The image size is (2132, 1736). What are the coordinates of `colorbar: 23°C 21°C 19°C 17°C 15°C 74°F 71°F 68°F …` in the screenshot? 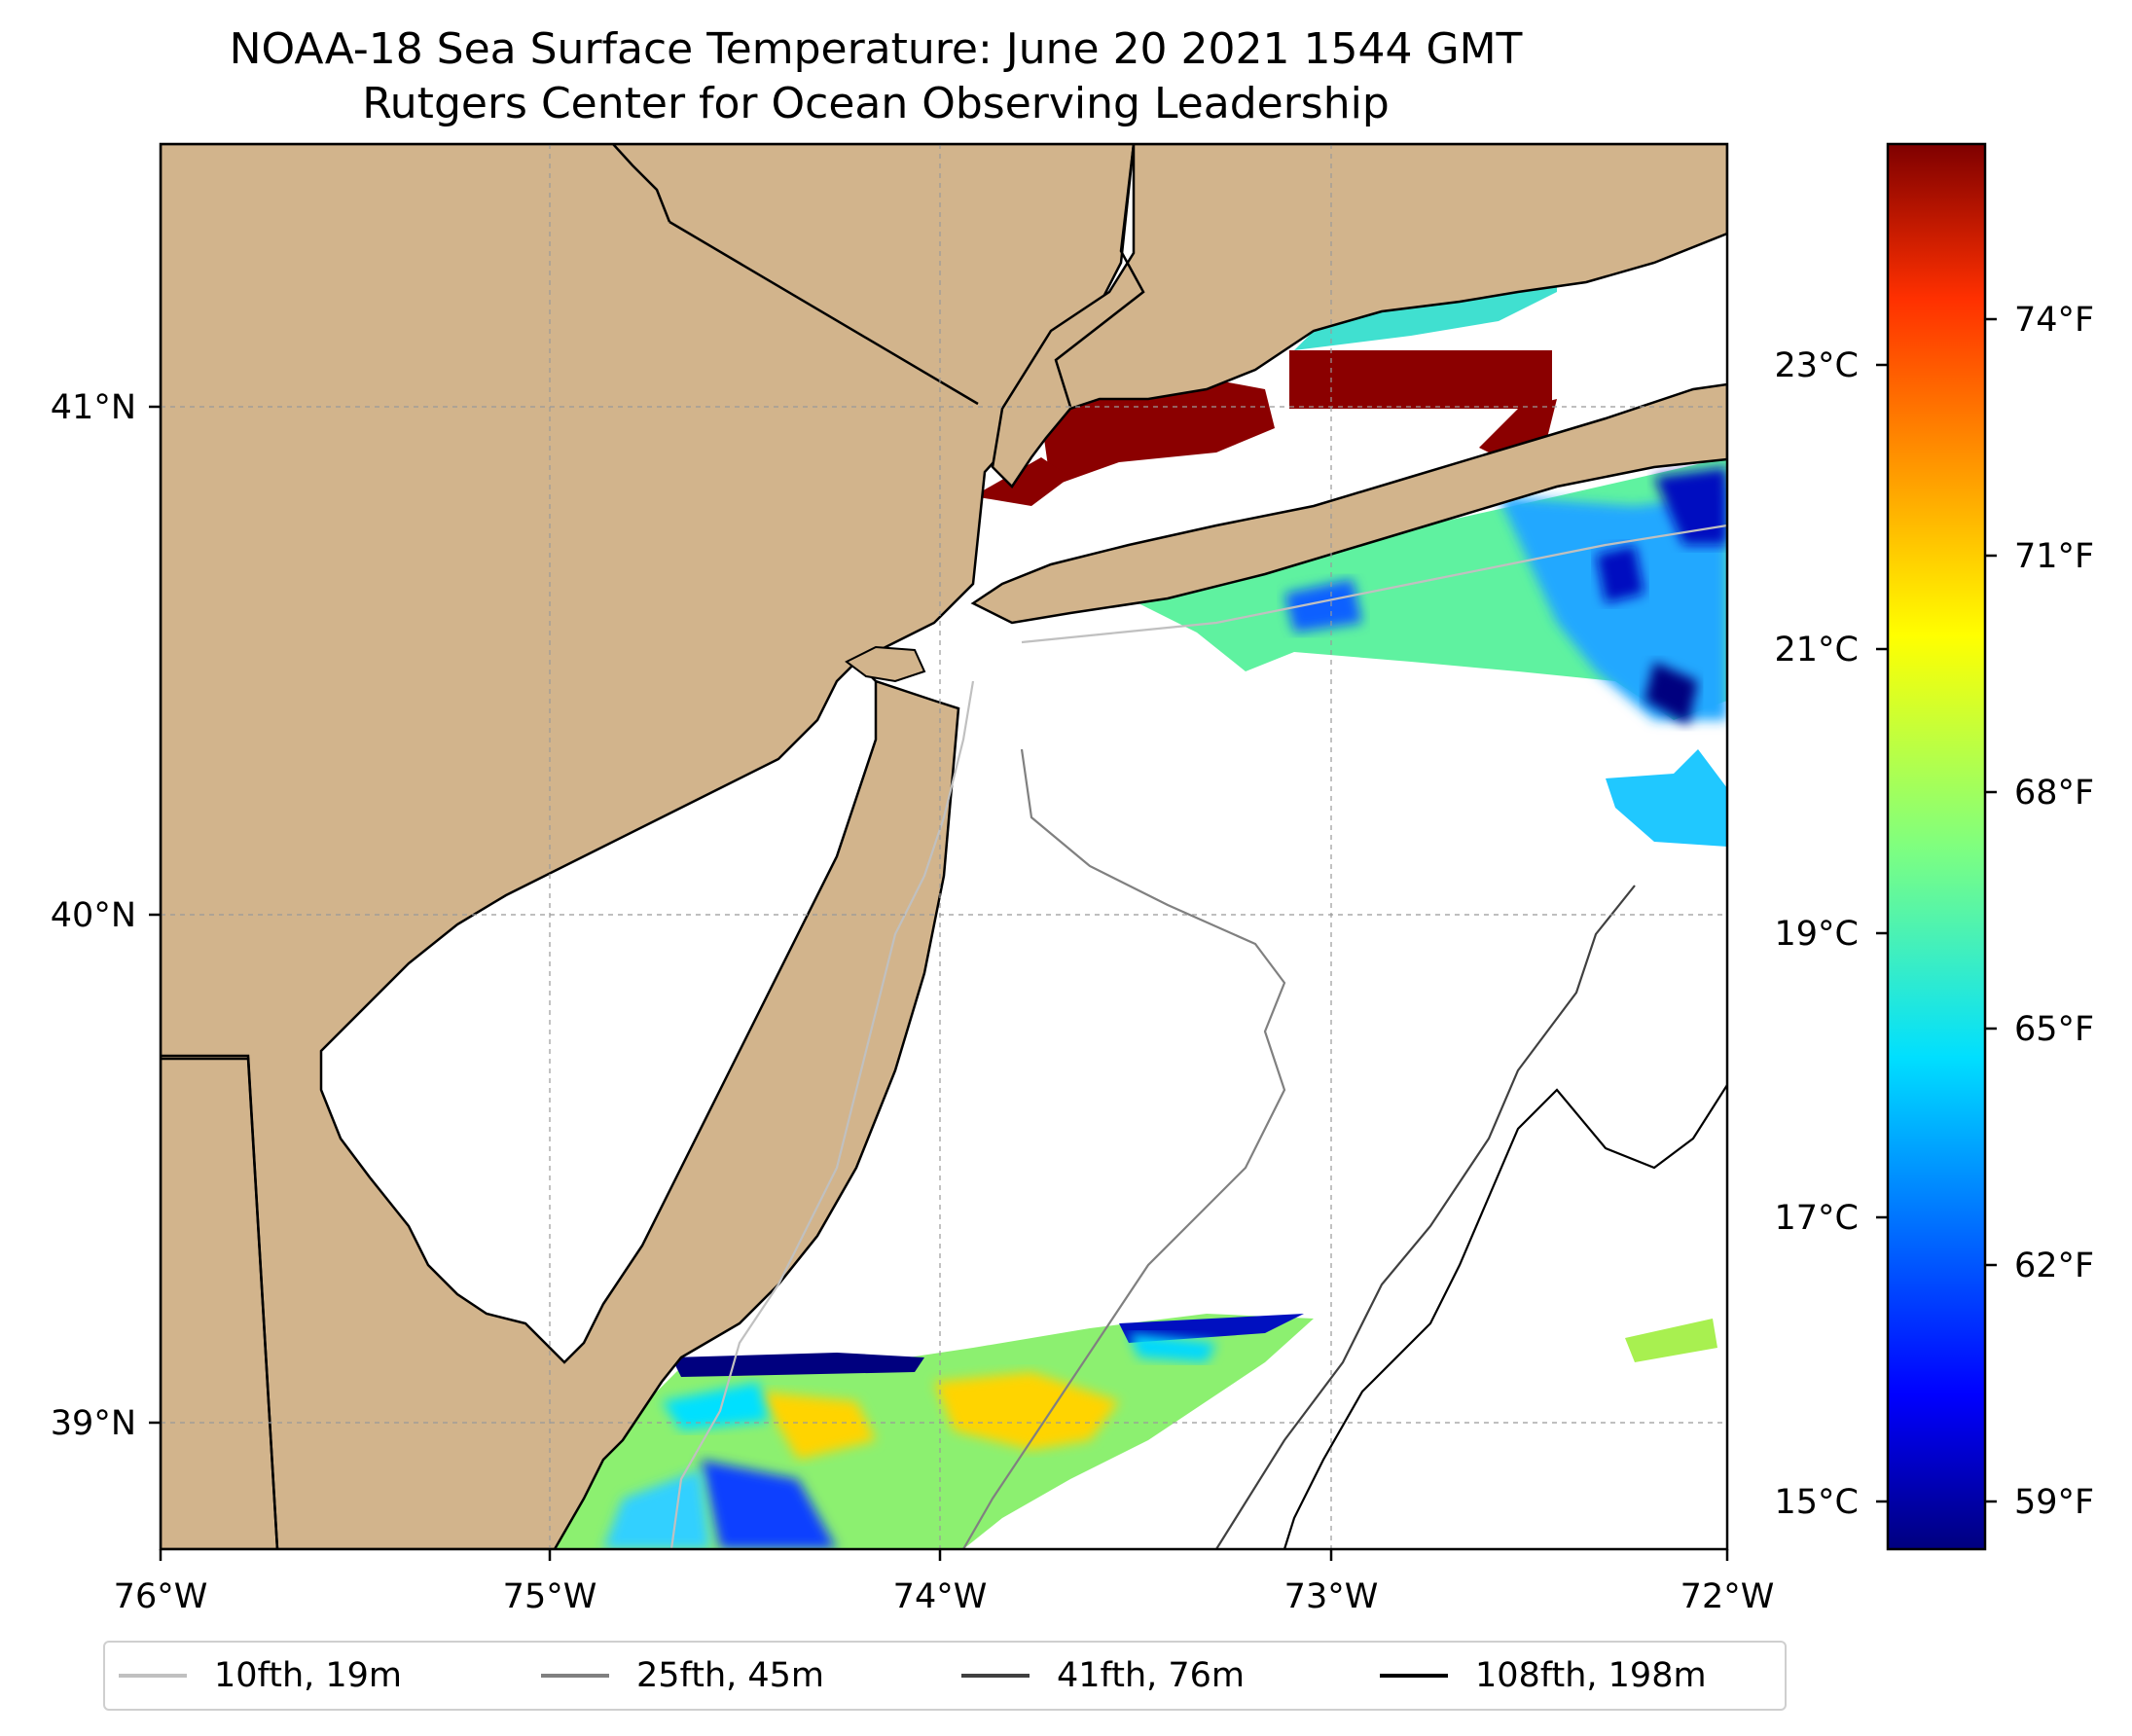 It's located at (1935, 847).